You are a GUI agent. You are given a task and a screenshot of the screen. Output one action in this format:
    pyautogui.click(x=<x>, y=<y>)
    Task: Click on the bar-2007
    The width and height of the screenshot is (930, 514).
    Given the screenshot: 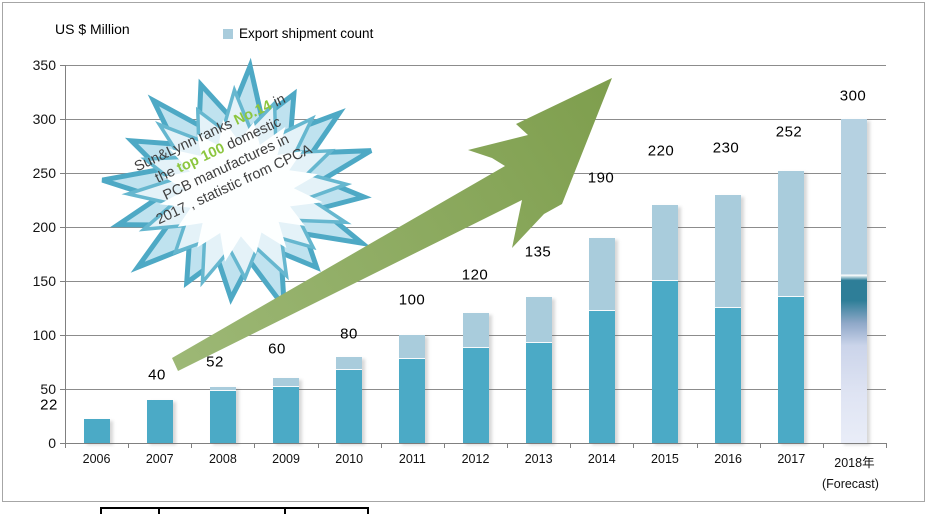 What is the action you would take?
    pyautogui.click(x=159, y=421)
    